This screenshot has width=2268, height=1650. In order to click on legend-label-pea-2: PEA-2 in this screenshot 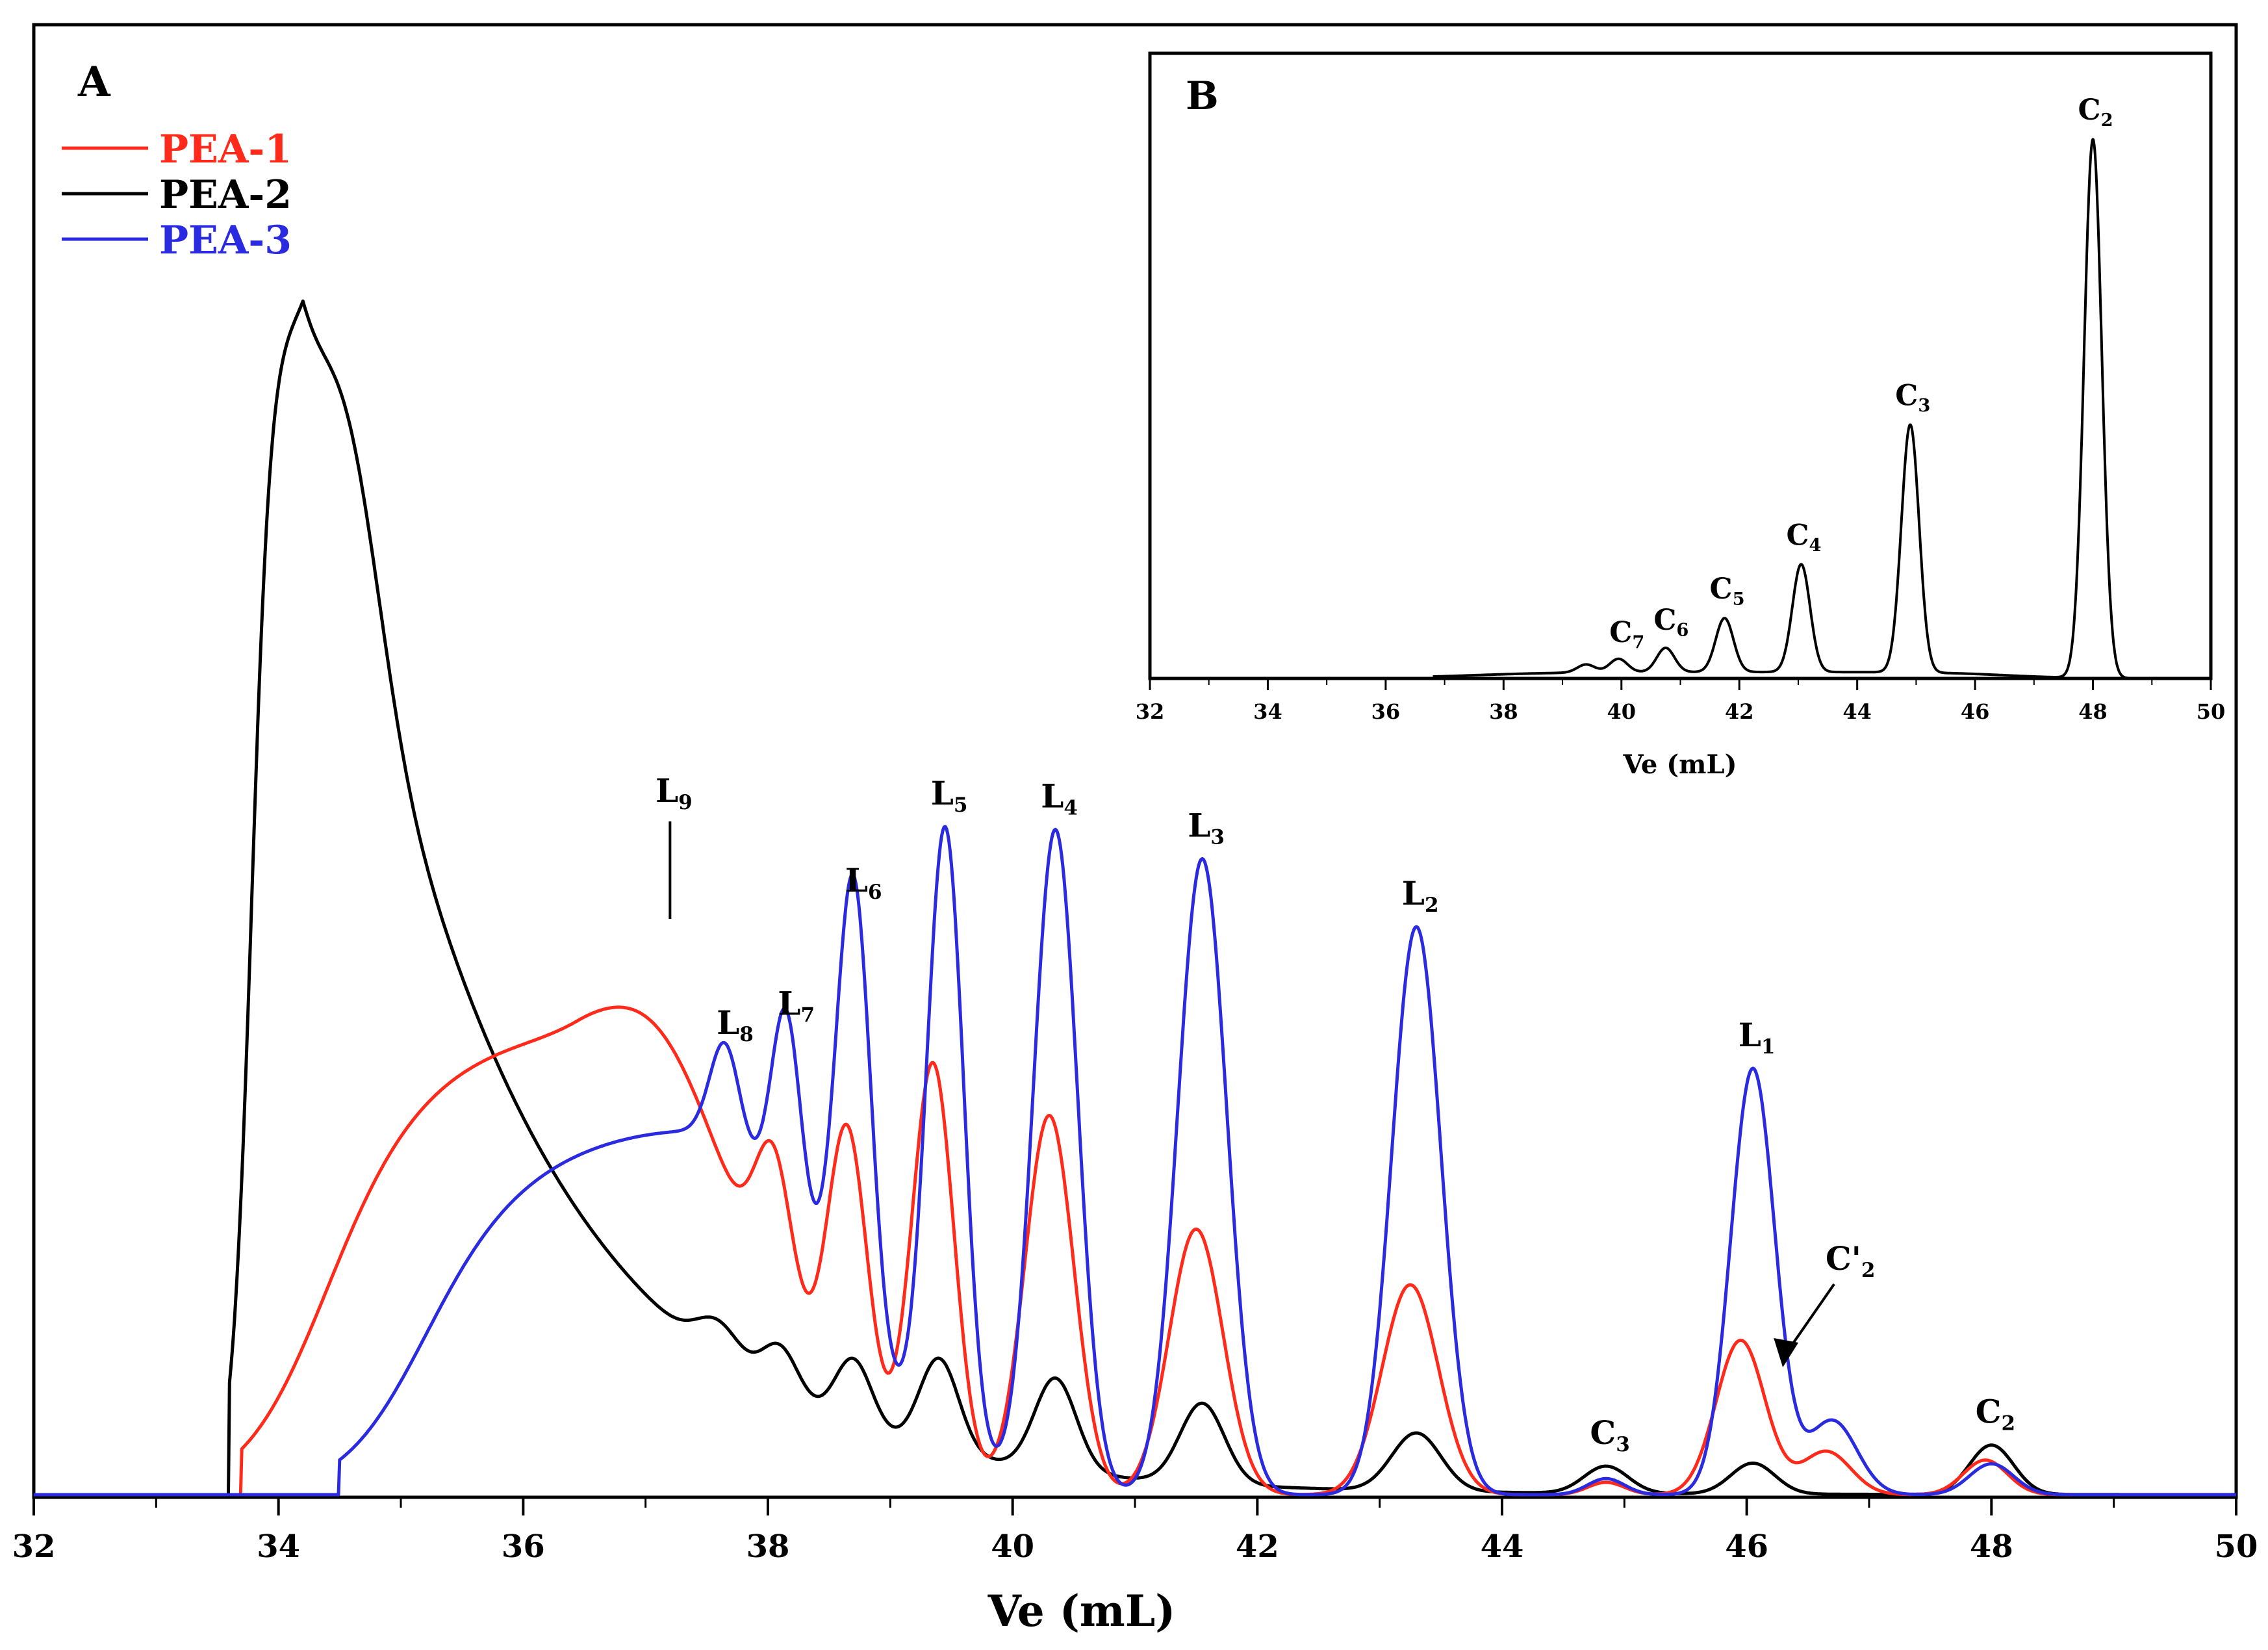, I will do `click(225, 195)`.